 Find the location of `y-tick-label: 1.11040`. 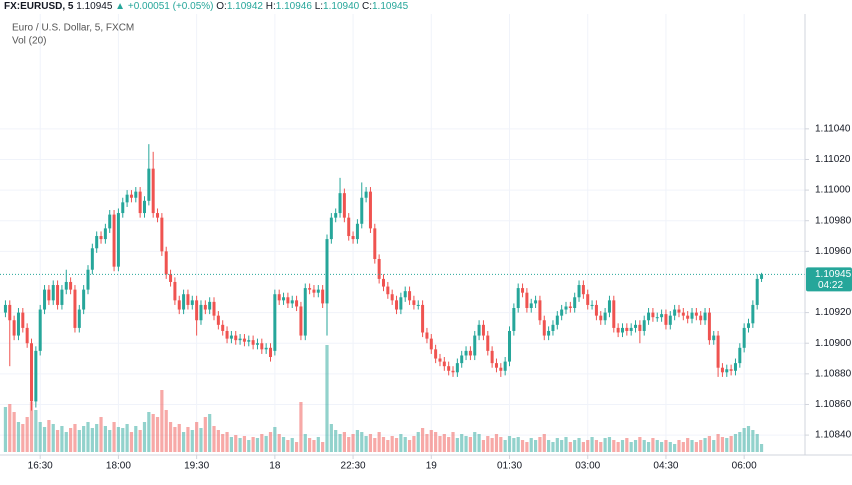

y-tick-label: 1.11040 is located at coordinates (833, 128).